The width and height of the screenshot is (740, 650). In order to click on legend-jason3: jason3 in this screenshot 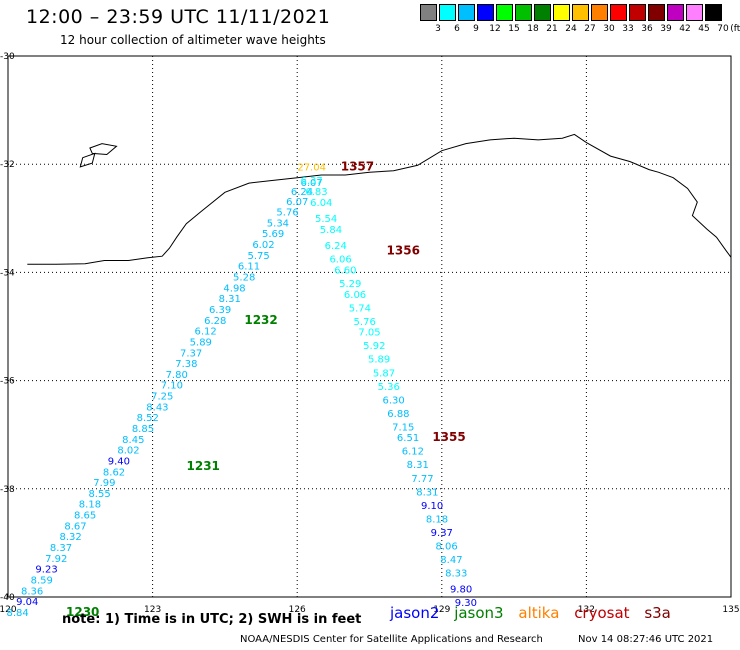, I will do `click(479, 613)`.